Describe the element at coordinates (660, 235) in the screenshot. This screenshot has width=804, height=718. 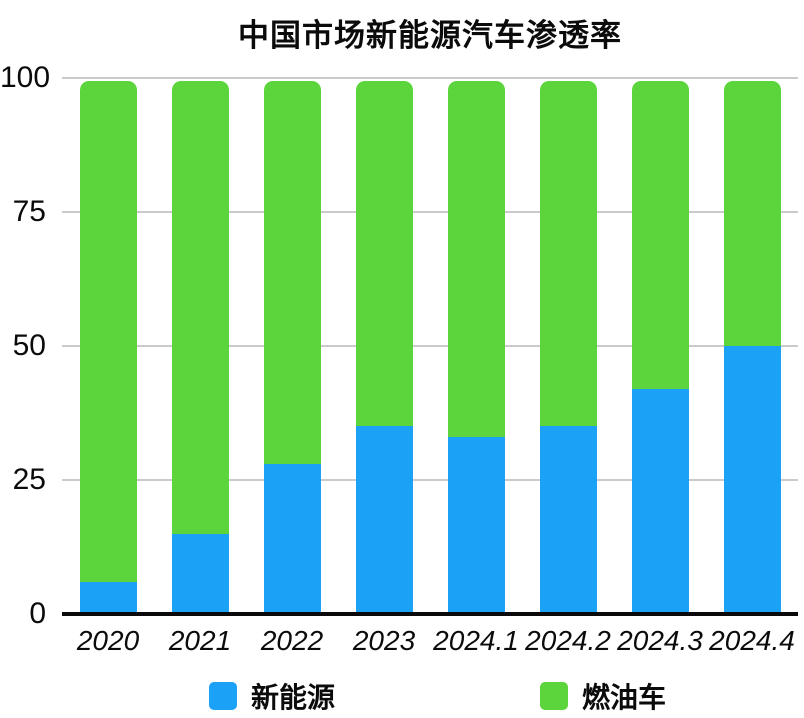
I see `bar-segment-ice-2024.3` at that location.